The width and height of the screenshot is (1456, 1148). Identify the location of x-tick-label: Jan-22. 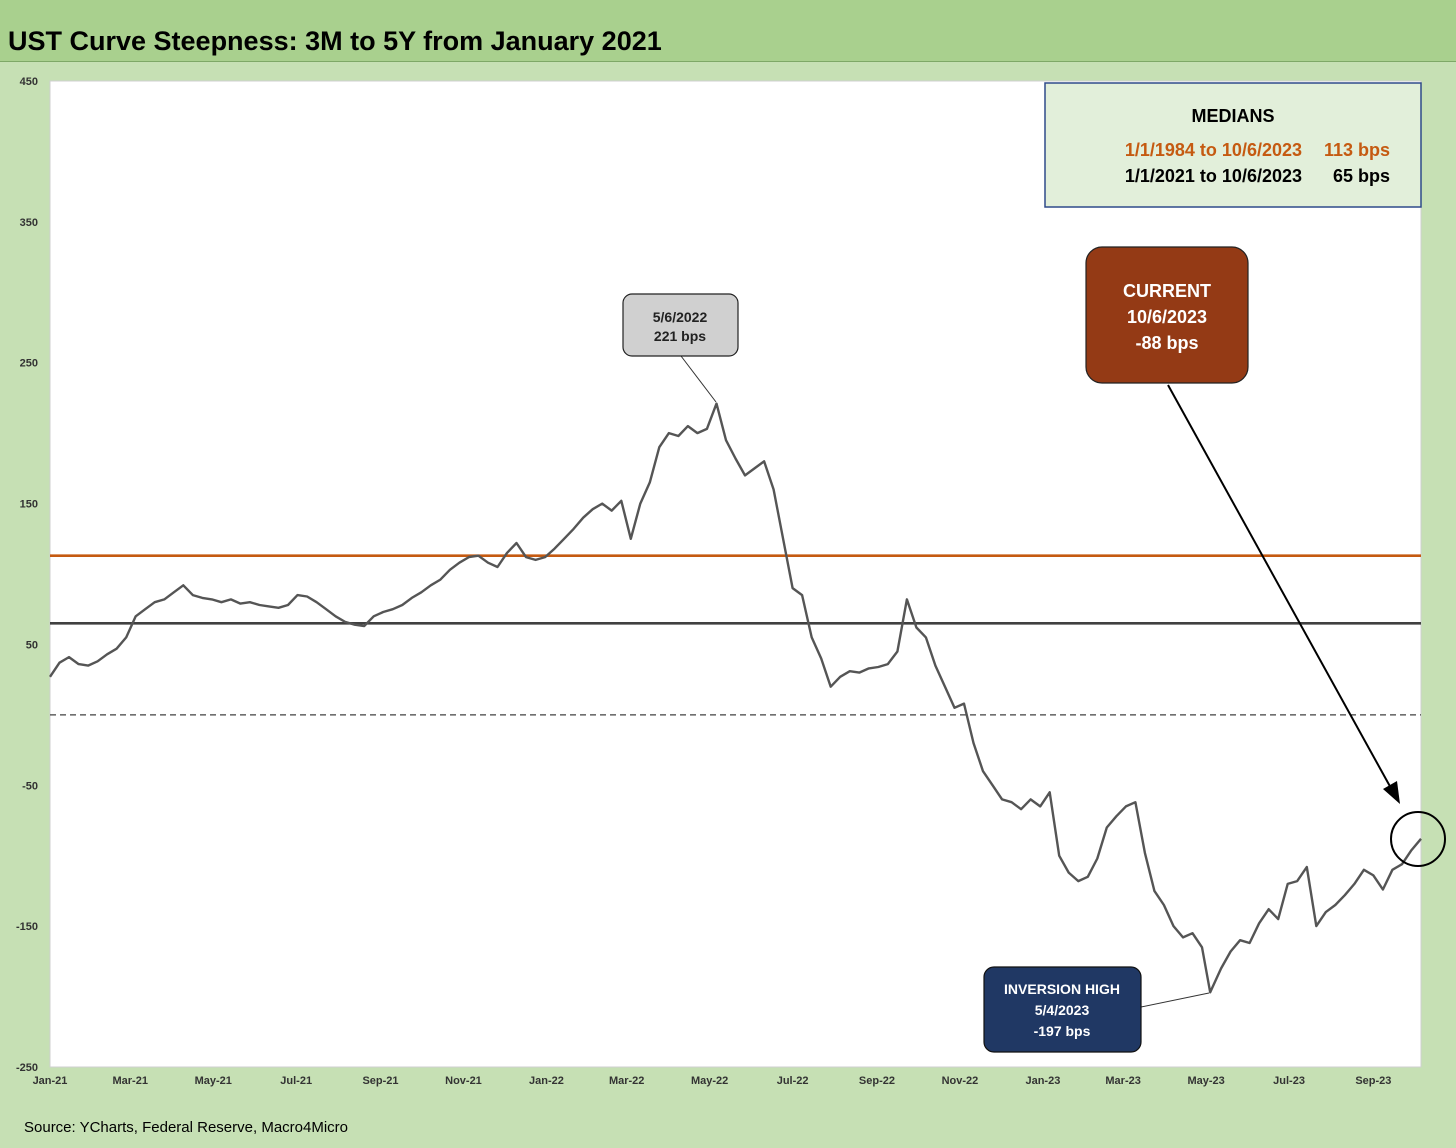
(546, 1081).